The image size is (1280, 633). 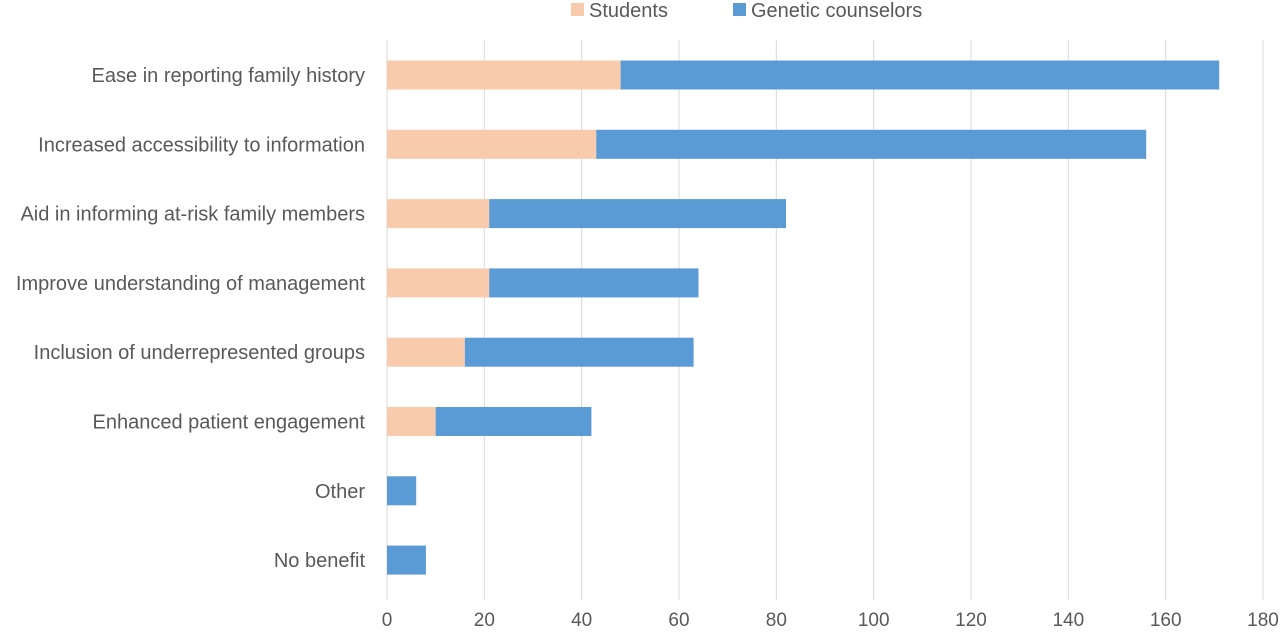 I want to click on bar-students-inclusion-of-underrepresented-groups, so click(x=426, y=352).